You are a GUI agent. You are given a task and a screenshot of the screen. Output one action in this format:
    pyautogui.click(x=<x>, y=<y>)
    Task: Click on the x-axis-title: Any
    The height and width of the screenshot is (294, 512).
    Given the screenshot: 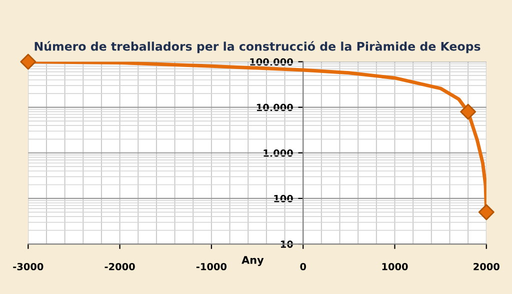 What is the action you would take?
    pyautogui.click(x=253, y=261)
    